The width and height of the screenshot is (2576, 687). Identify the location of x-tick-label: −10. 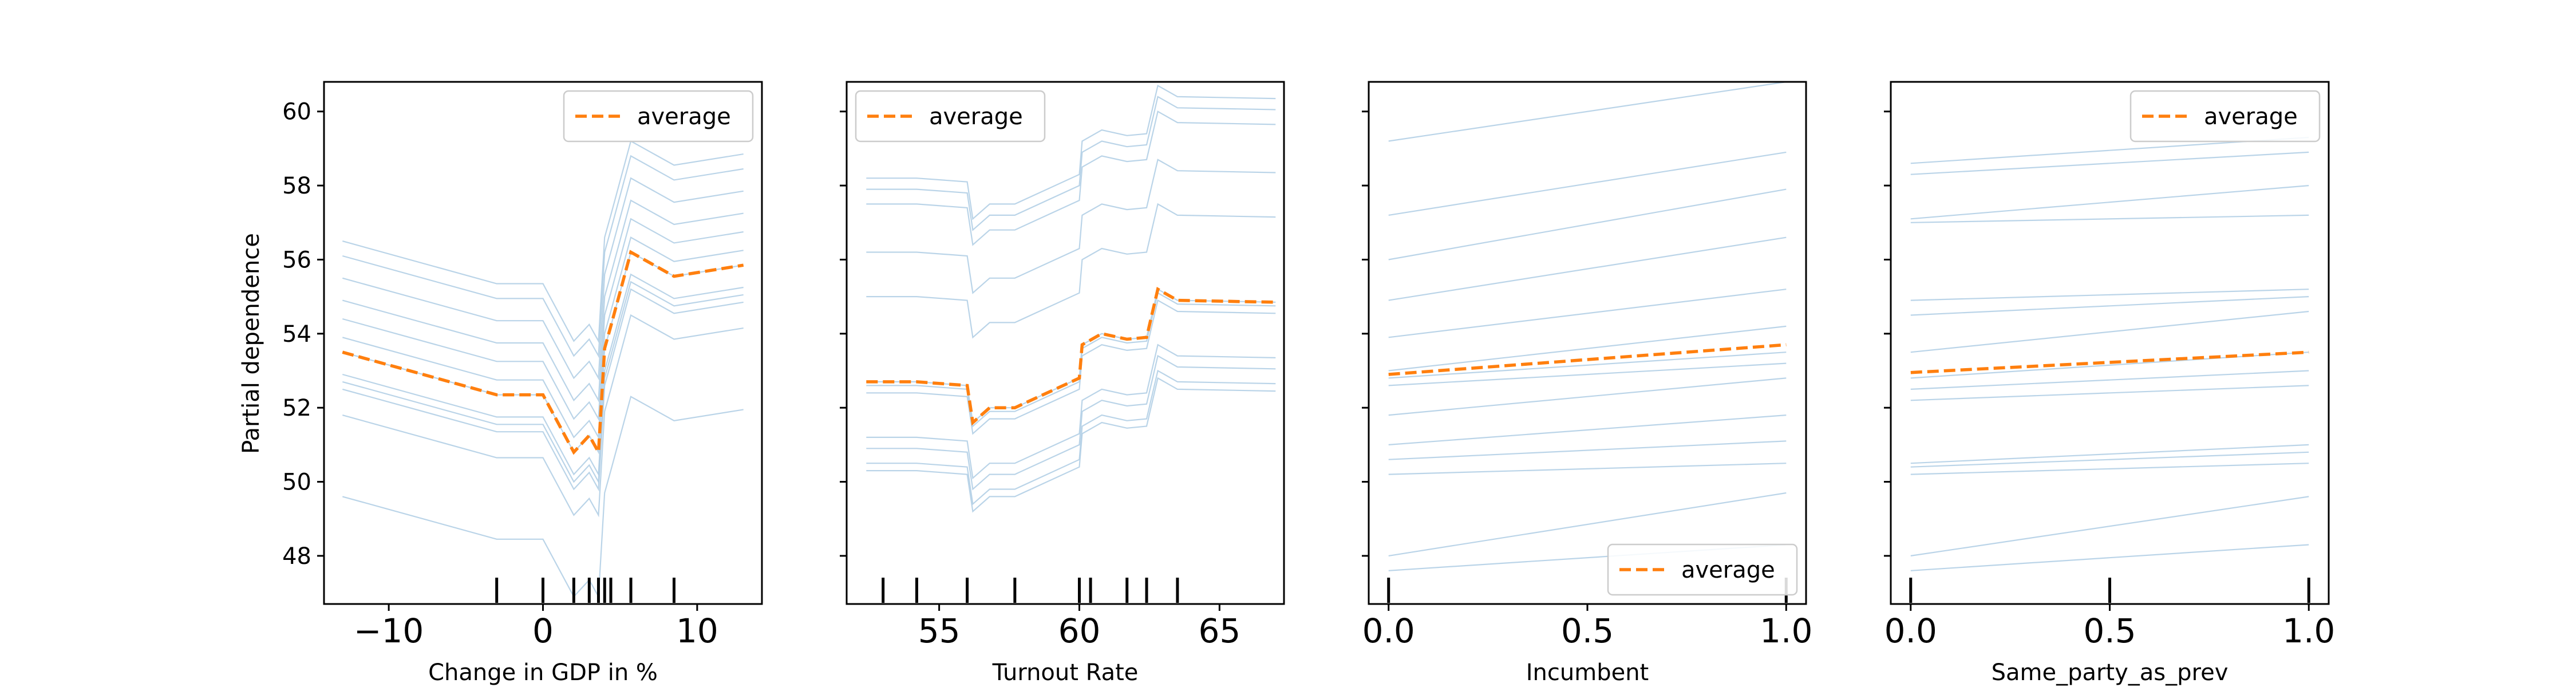
(389, 630).